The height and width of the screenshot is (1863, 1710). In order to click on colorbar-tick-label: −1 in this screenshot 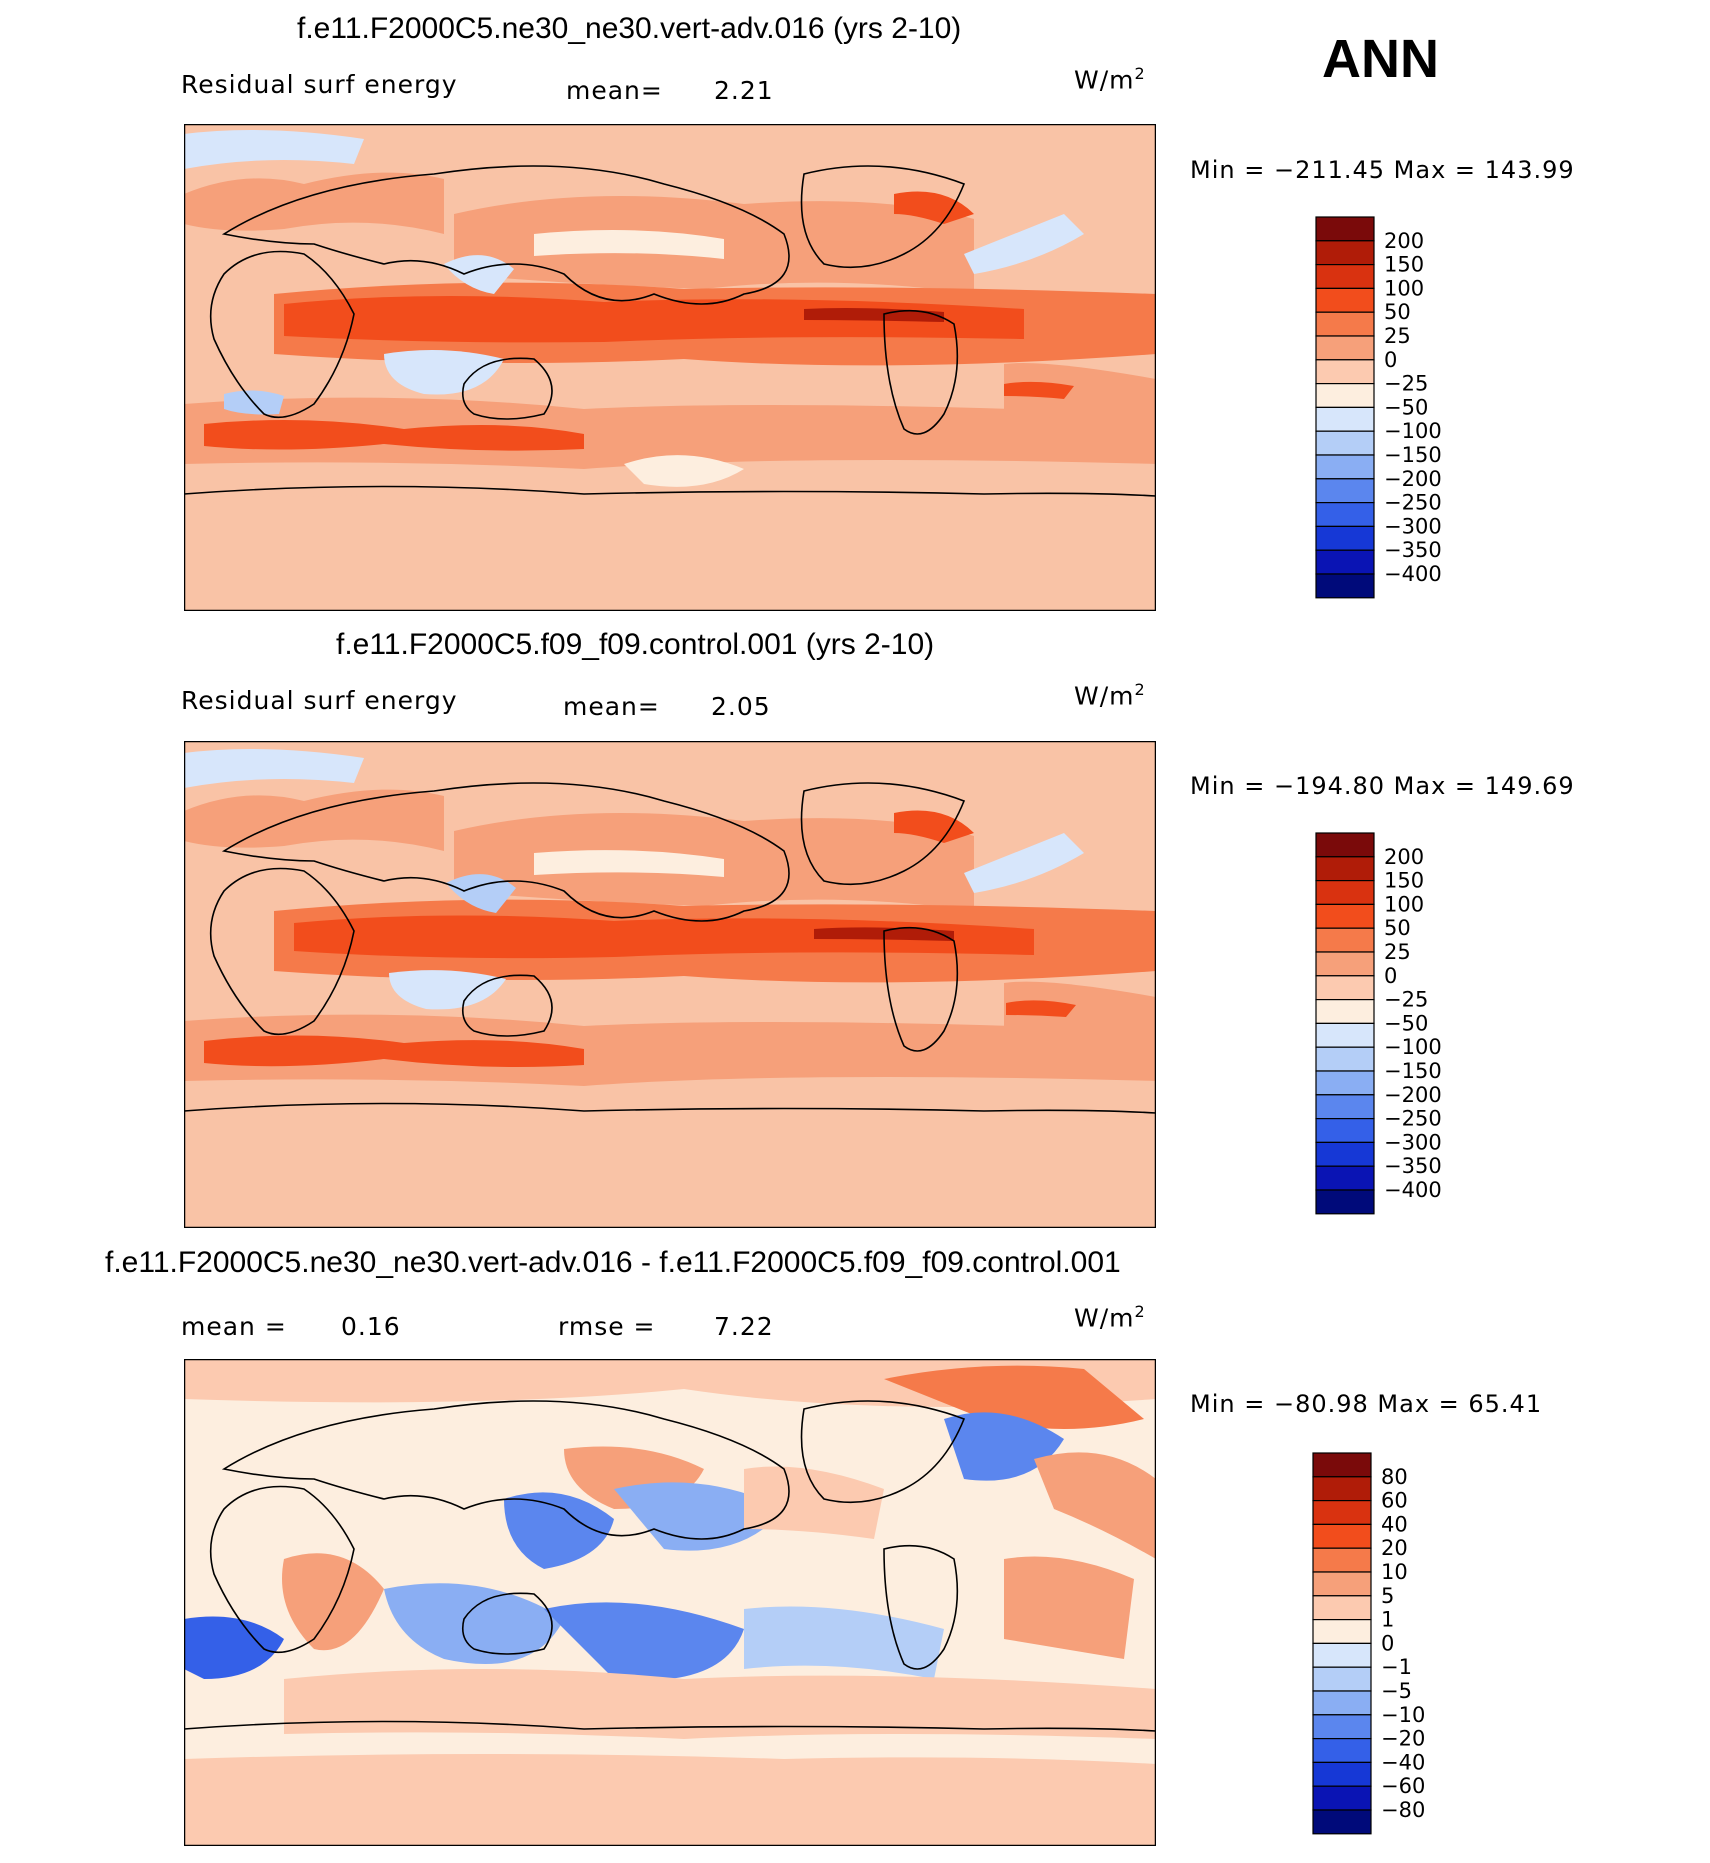, I will do `click(1396, 1667)`.